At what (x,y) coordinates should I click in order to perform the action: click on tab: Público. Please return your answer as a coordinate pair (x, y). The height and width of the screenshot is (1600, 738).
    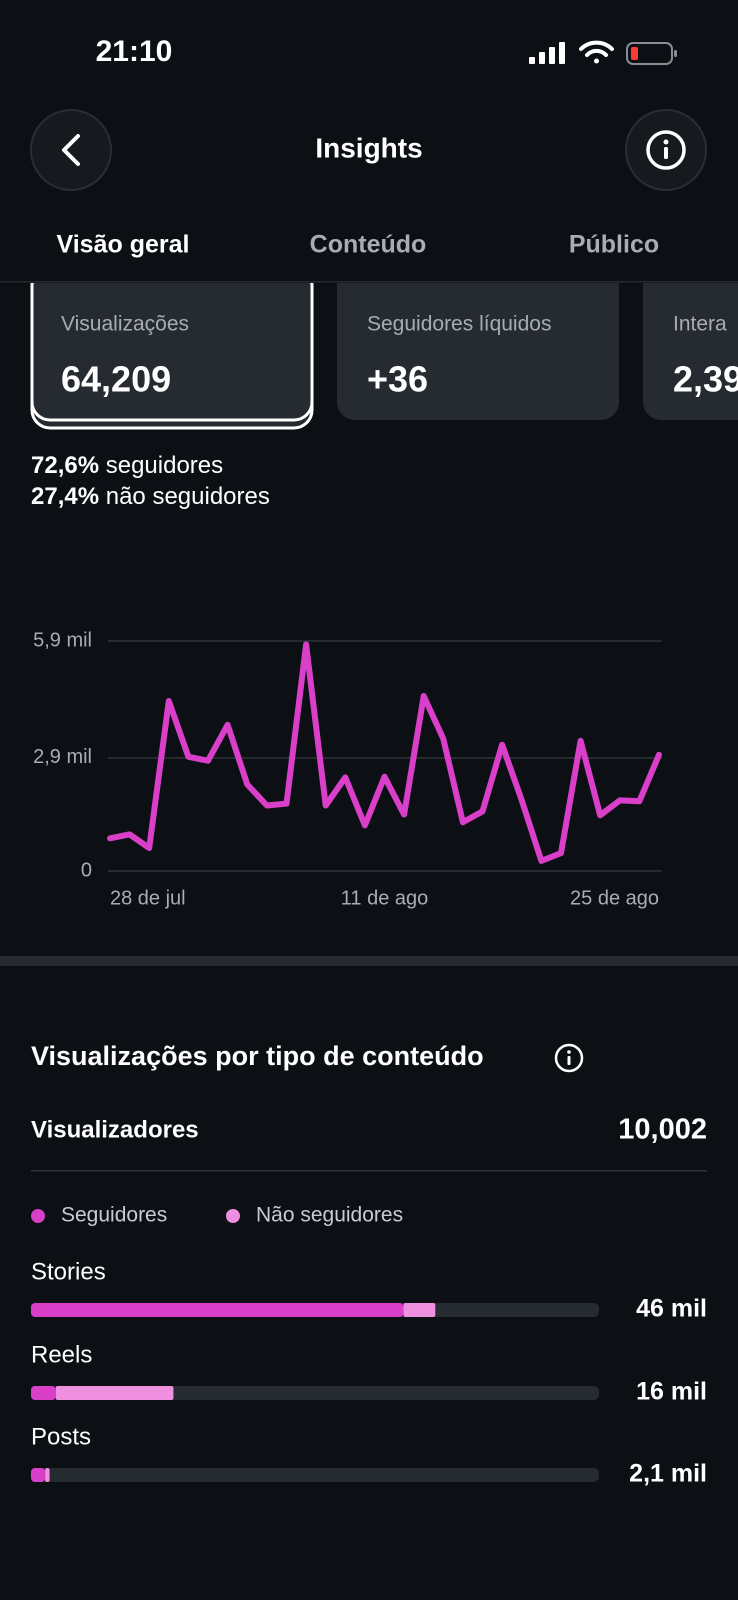
    Looking at the image, I should click on (614, 245).